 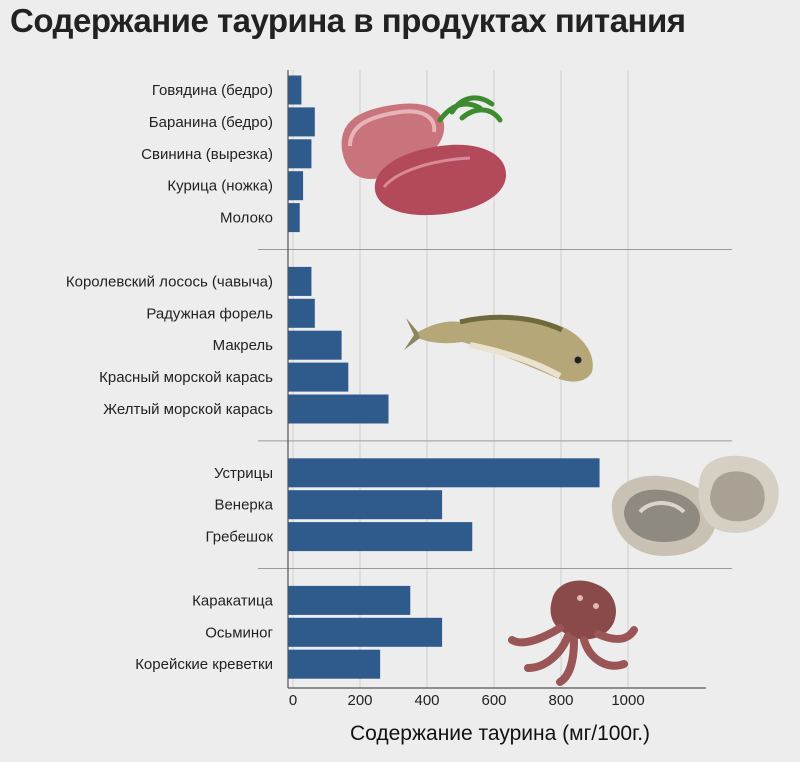 What do you see at coordinates (498, 348) in the screenshot?
I see `fish-image` at bounding box center [498, 348].